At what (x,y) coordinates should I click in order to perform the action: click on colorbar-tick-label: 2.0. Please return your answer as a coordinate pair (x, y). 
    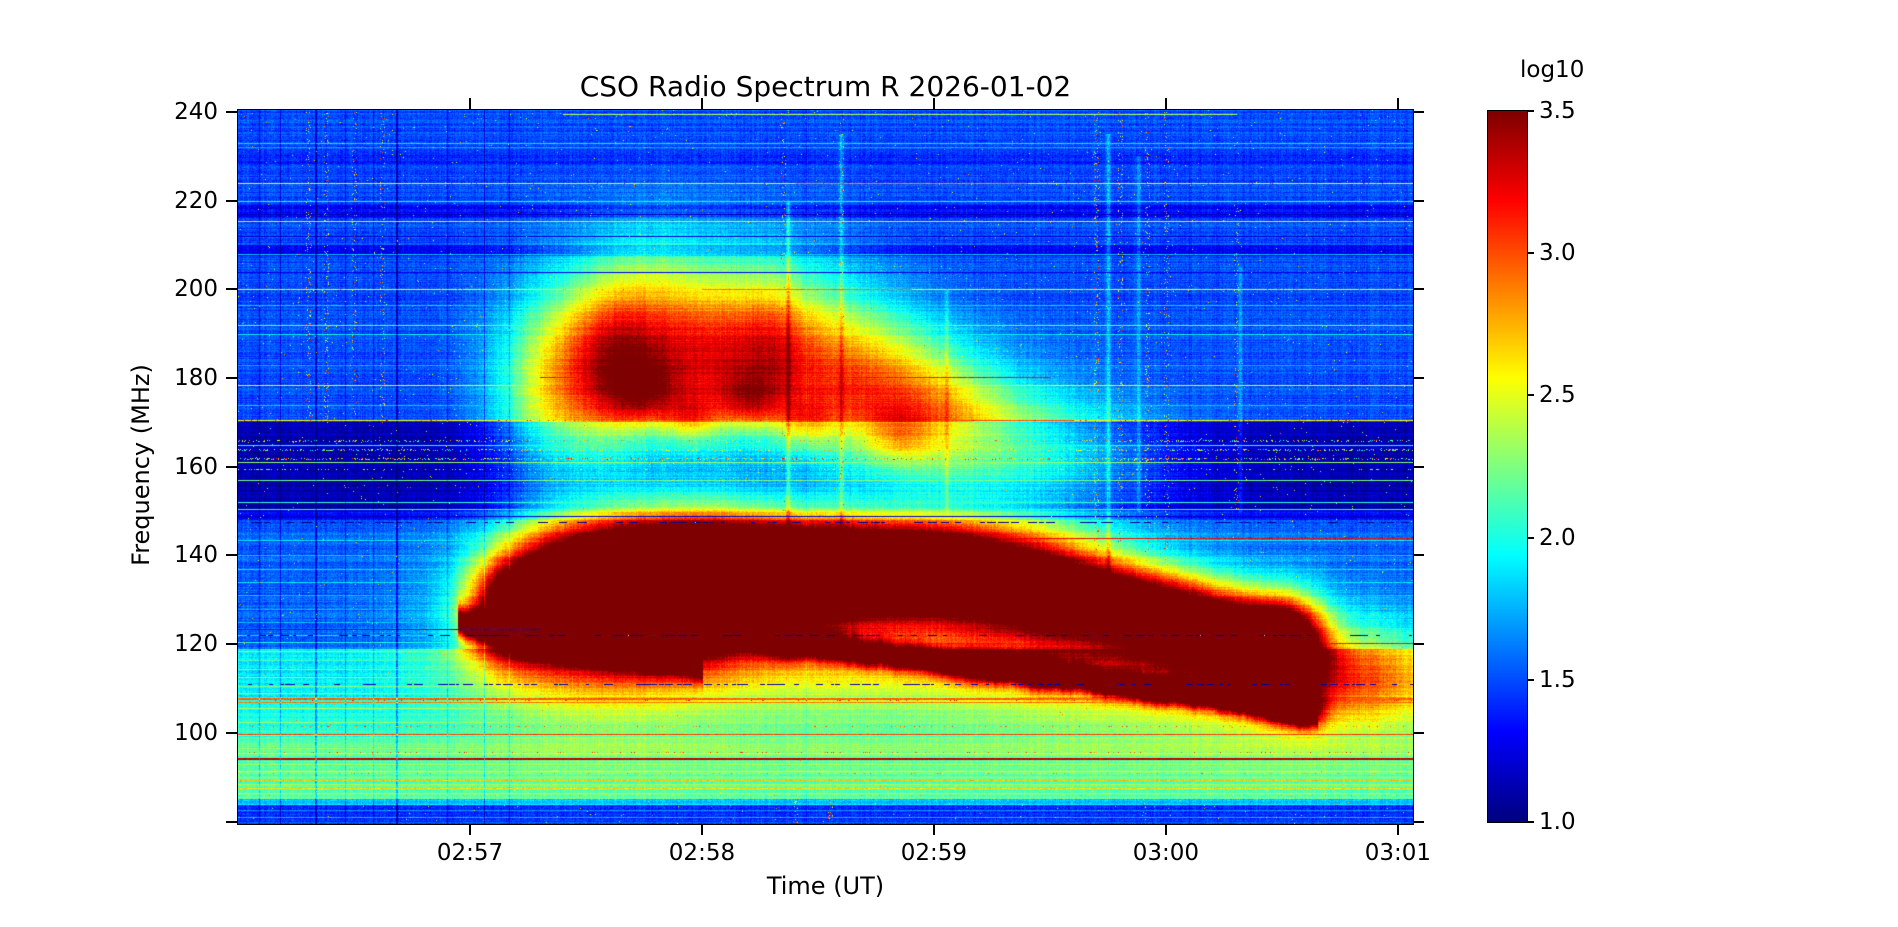
    Looking at the image, I should click on (1557, 537).